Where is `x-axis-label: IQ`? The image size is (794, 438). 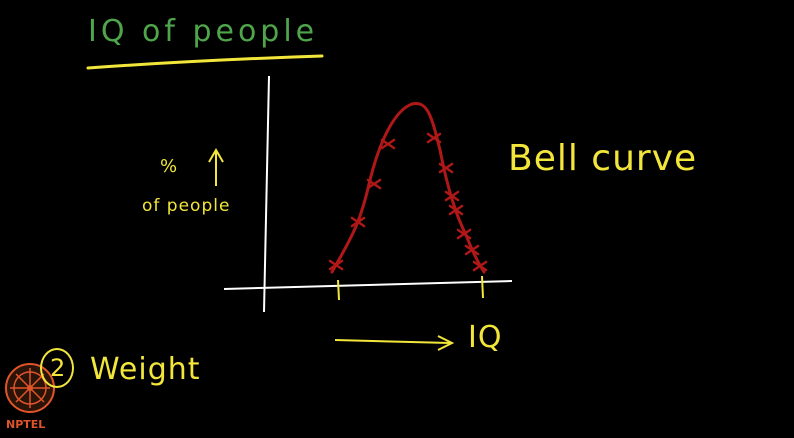
x-axis-label: IQ is located at coordinates (485, 337).